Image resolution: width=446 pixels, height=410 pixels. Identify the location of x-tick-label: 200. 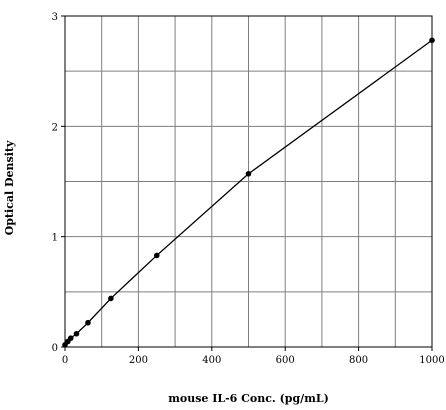
(138, 360).